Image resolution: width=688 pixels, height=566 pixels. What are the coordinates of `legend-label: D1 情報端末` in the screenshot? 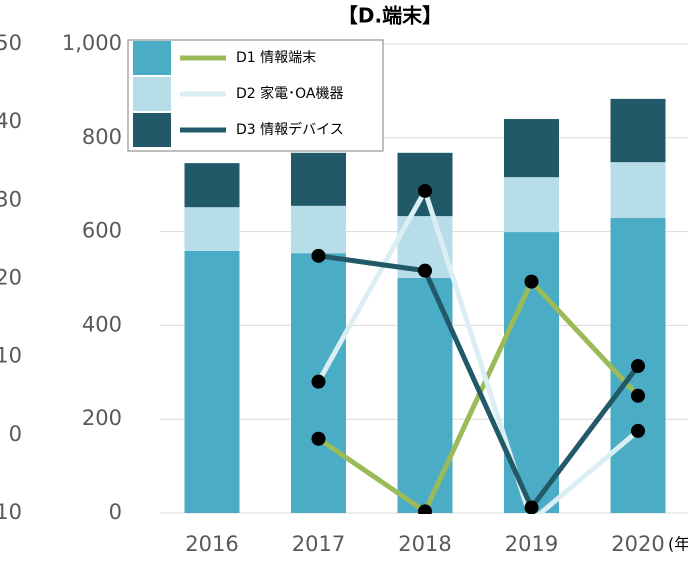 It's located at (276, 58).